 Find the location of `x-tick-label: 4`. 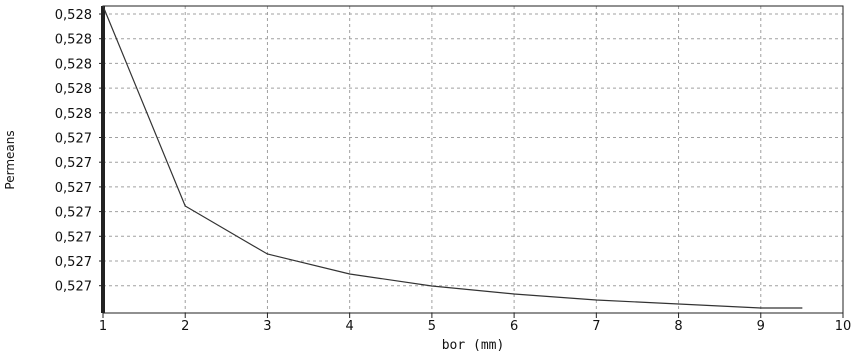

x-tick-label: 4 is located at coordinates (350, 326).